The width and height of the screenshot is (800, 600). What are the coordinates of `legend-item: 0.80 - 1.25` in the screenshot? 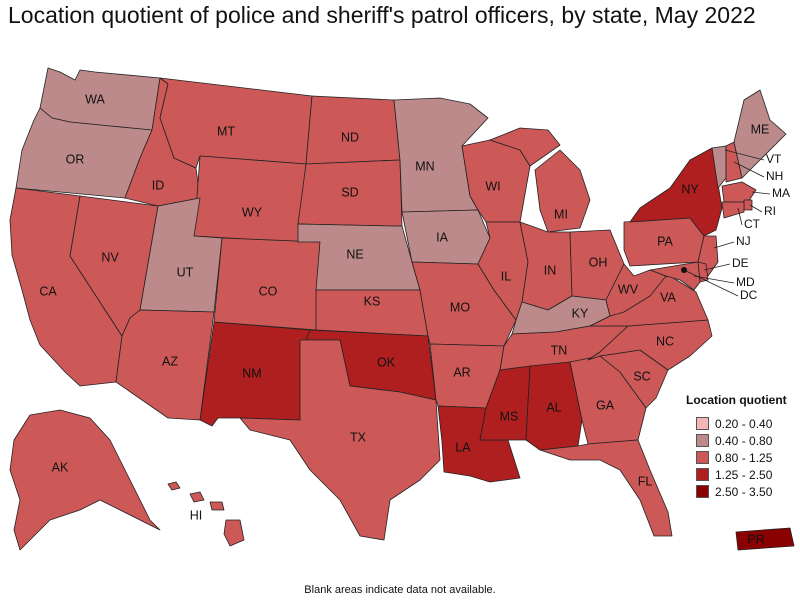 It's located at (736, 457).